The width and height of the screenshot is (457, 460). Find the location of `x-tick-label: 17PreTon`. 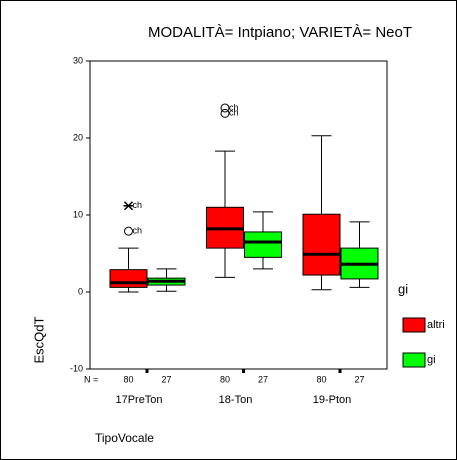

x-tick-label: 17PreTon is located at coordinates (138, 400).